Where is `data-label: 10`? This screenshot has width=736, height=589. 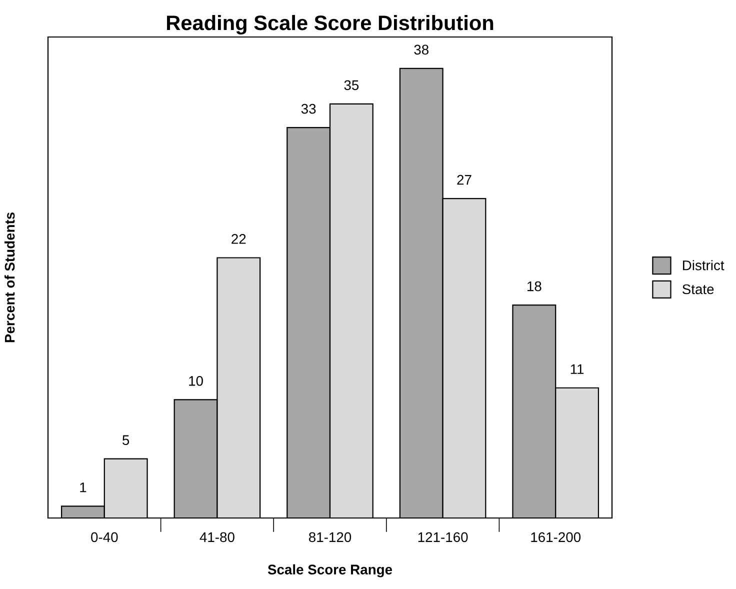 data-label: 10 is located at coordinates (196, 381).